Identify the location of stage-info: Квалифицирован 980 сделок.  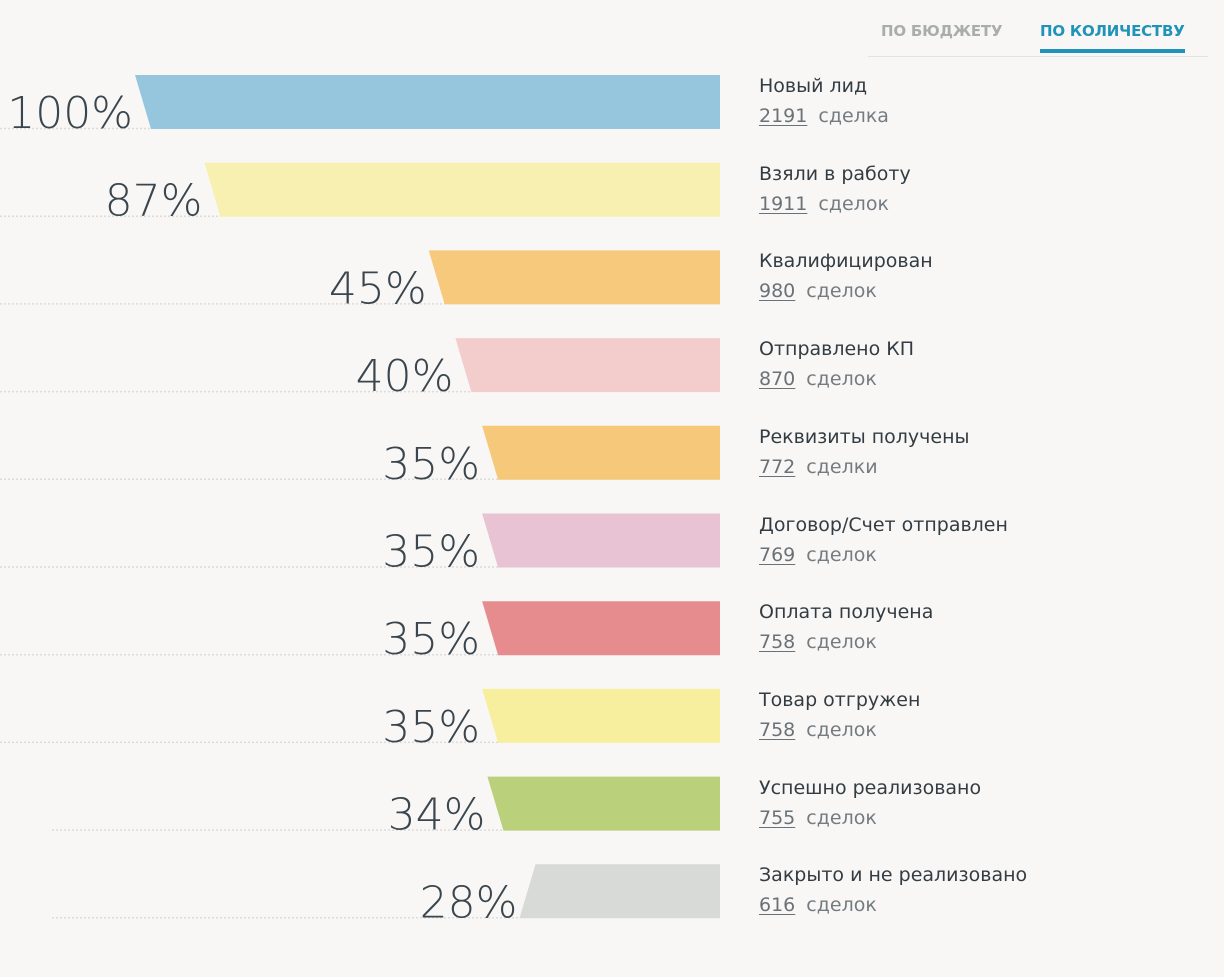
(846, 276).